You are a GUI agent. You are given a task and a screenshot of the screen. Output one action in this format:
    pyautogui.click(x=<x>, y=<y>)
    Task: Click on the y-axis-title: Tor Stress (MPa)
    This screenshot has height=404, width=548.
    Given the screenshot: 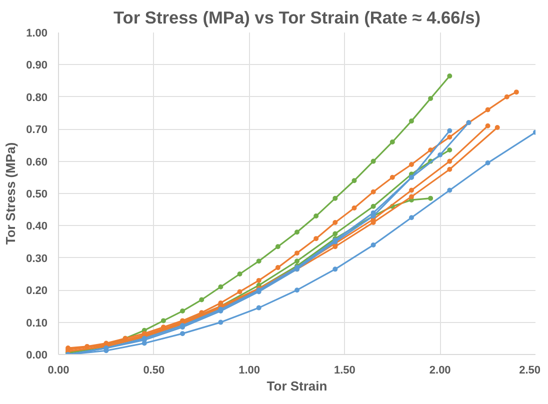 What is the action you would take?
    pyautogui.click(x=10, y=193)
    